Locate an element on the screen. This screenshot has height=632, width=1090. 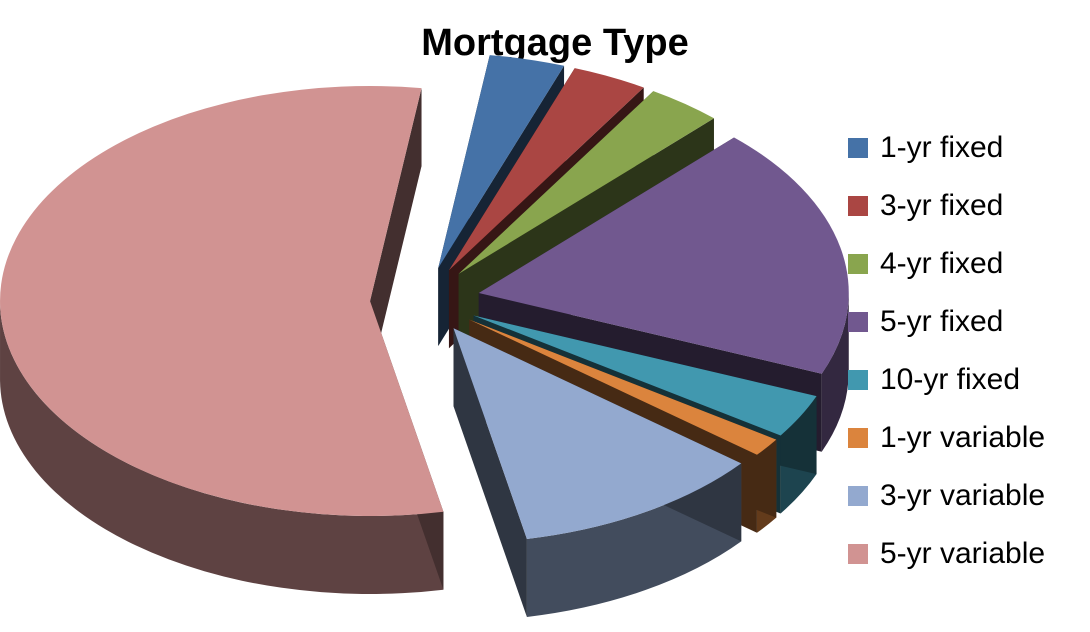
legend-item: 3-yr variable is located at coordinates (946, 496).